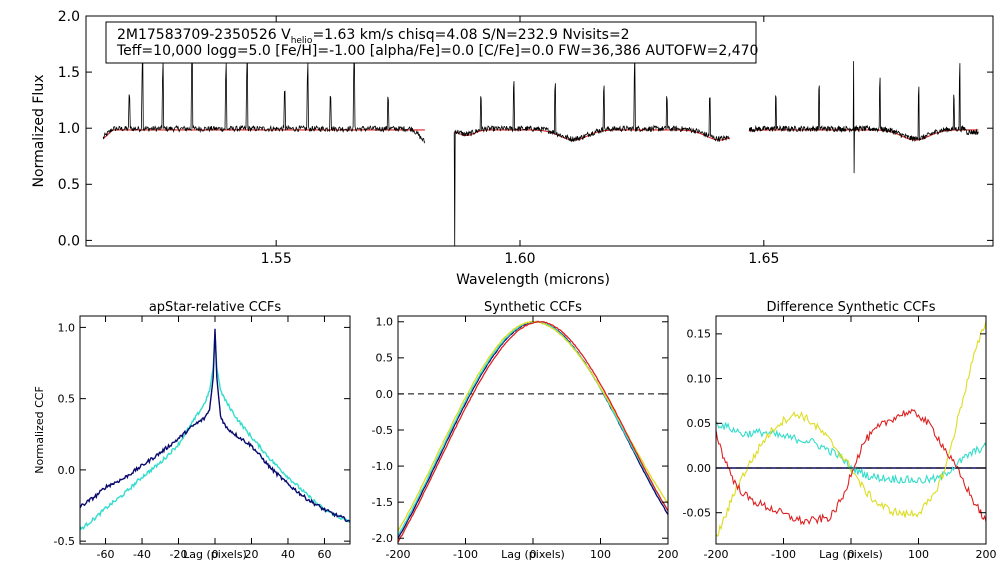 The height and width of the screenshot is (576, 1008). Describe the element at coordinates (382, 466) in the screenshot. I see `synthetic-ccf-y-tick-label: -1.0` at that location.